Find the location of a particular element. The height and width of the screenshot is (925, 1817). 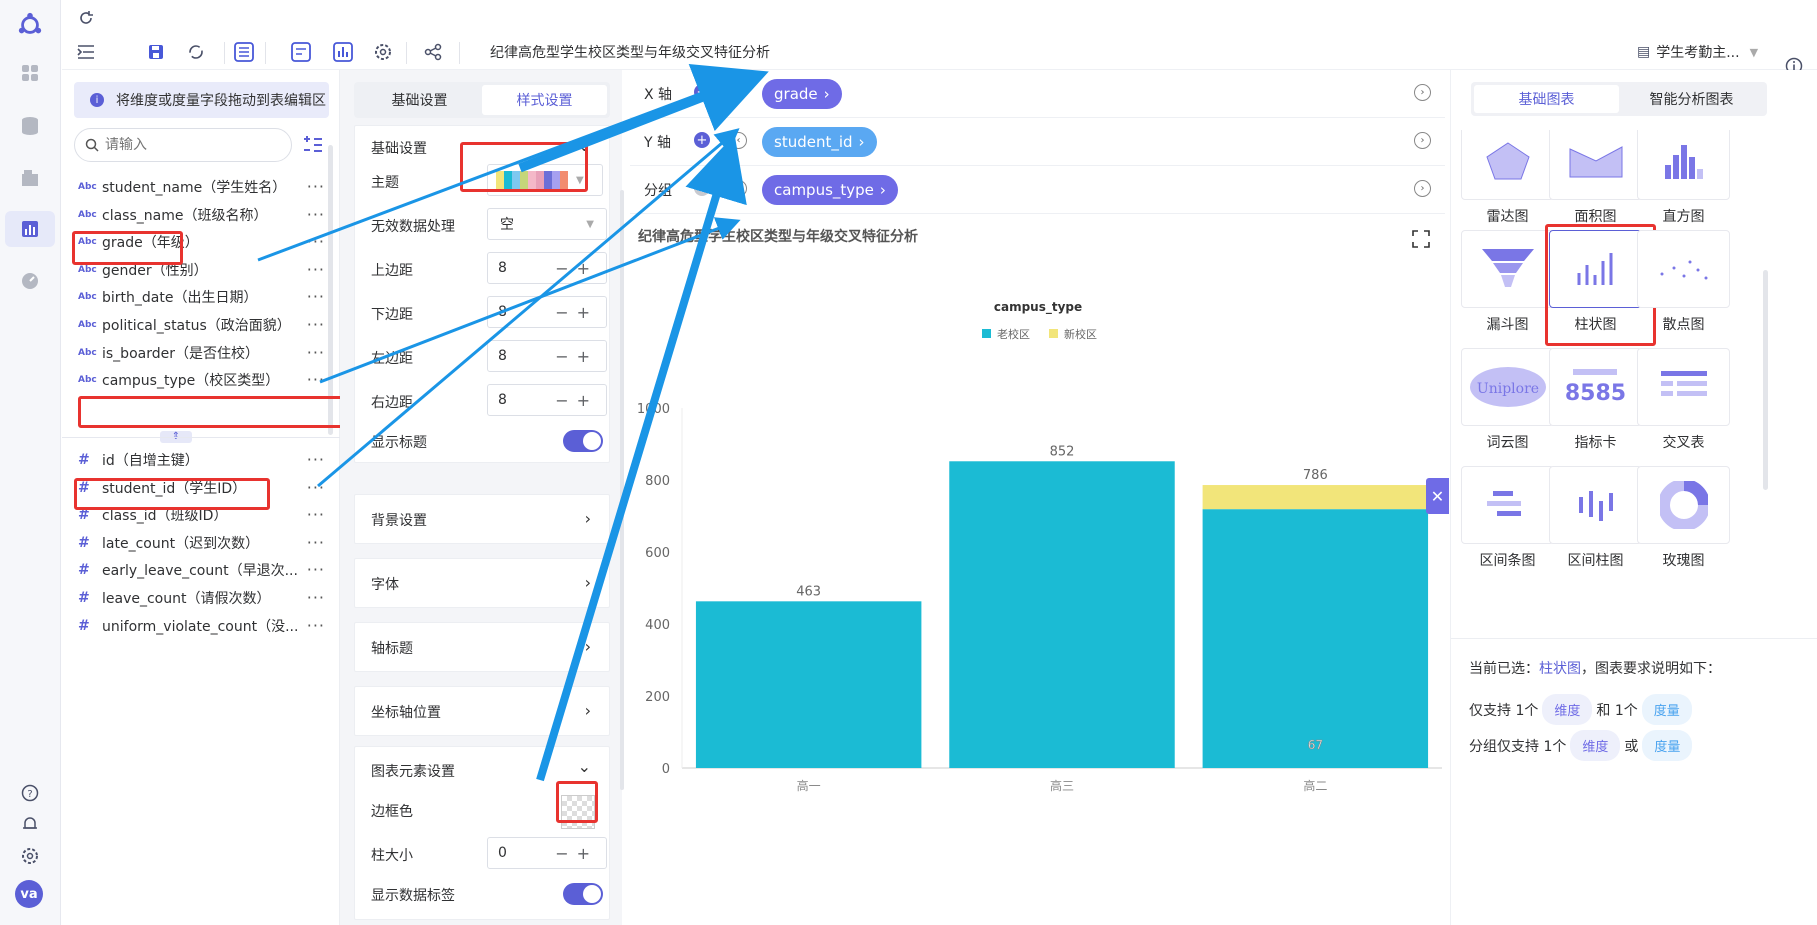

search-input is located at coordinates (185, 145).